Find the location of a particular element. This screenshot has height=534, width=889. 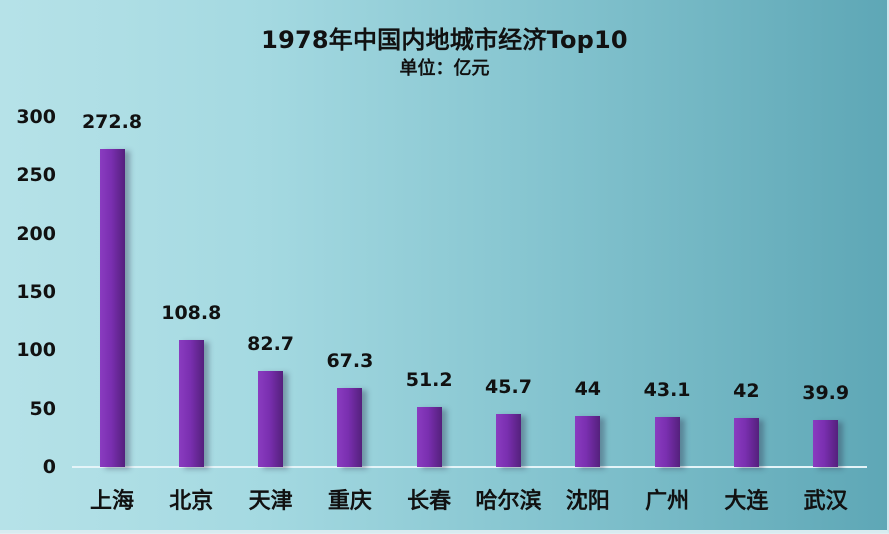

y-tick-label: 0 is located at coordinates (49, 467).